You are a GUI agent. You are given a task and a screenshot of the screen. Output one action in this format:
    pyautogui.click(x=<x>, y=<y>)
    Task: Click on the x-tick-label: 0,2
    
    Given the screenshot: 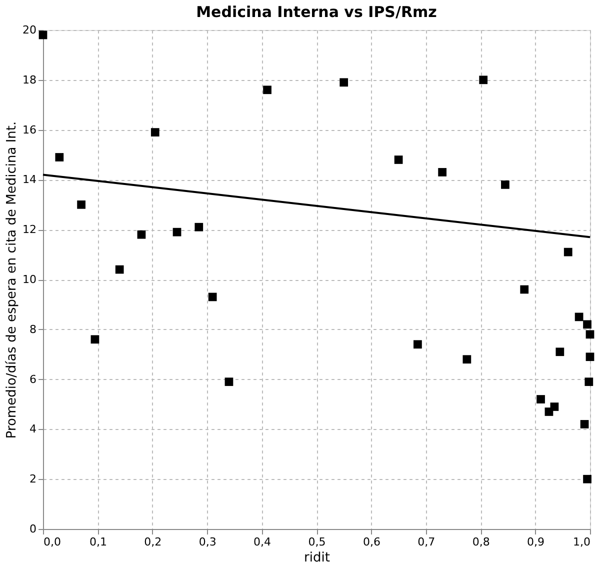 What is the action you would take?
    pyautogui.click(x=153, y=542)
    